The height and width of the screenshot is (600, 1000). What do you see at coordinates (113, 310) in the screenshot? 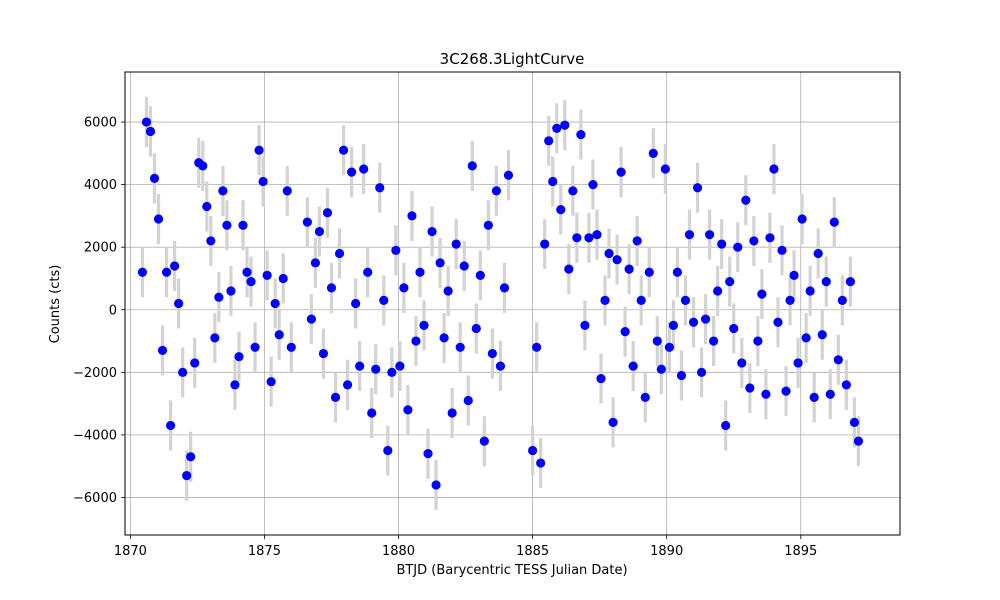
I see `y-tick-label: 0` at bounding box center [113, 310].